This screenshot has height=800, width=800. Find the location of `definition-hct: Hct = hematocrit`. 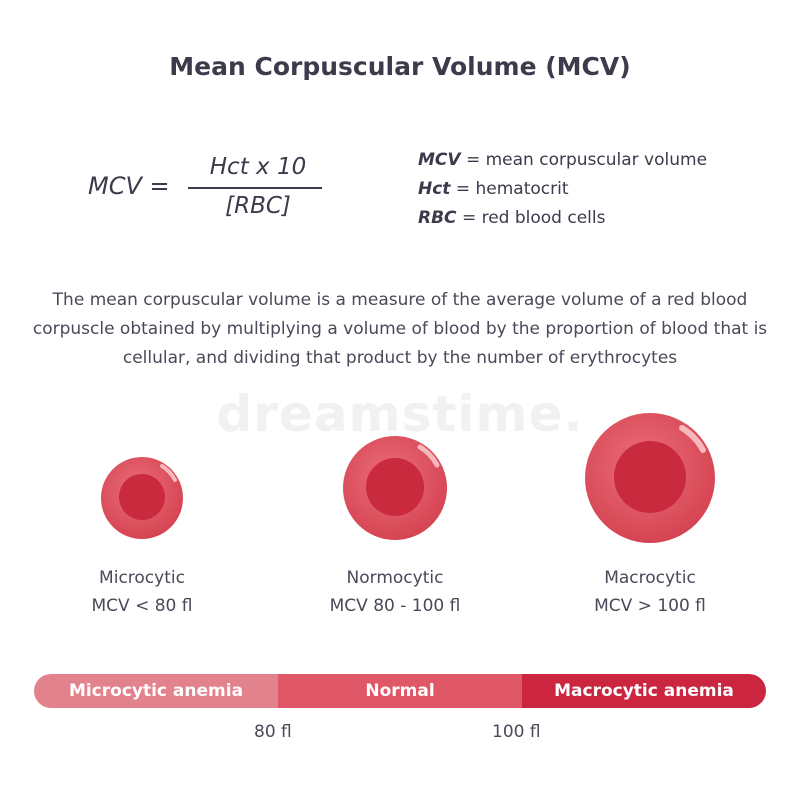

definition-hct: Hct = hematocrit is located at coordinates (493, 189).